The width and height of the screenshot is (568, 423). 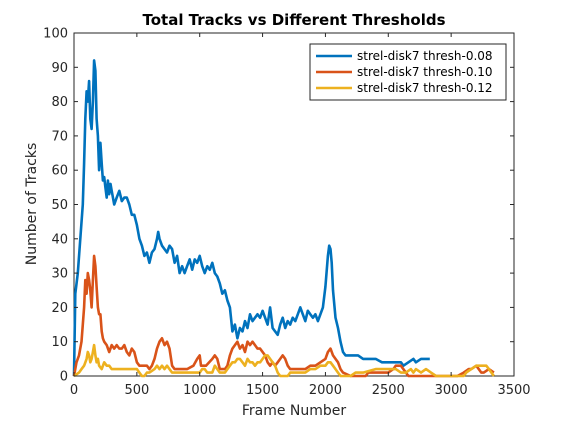 I want to click on x-axis-label: Frame Number, so click(x=294, y=411).